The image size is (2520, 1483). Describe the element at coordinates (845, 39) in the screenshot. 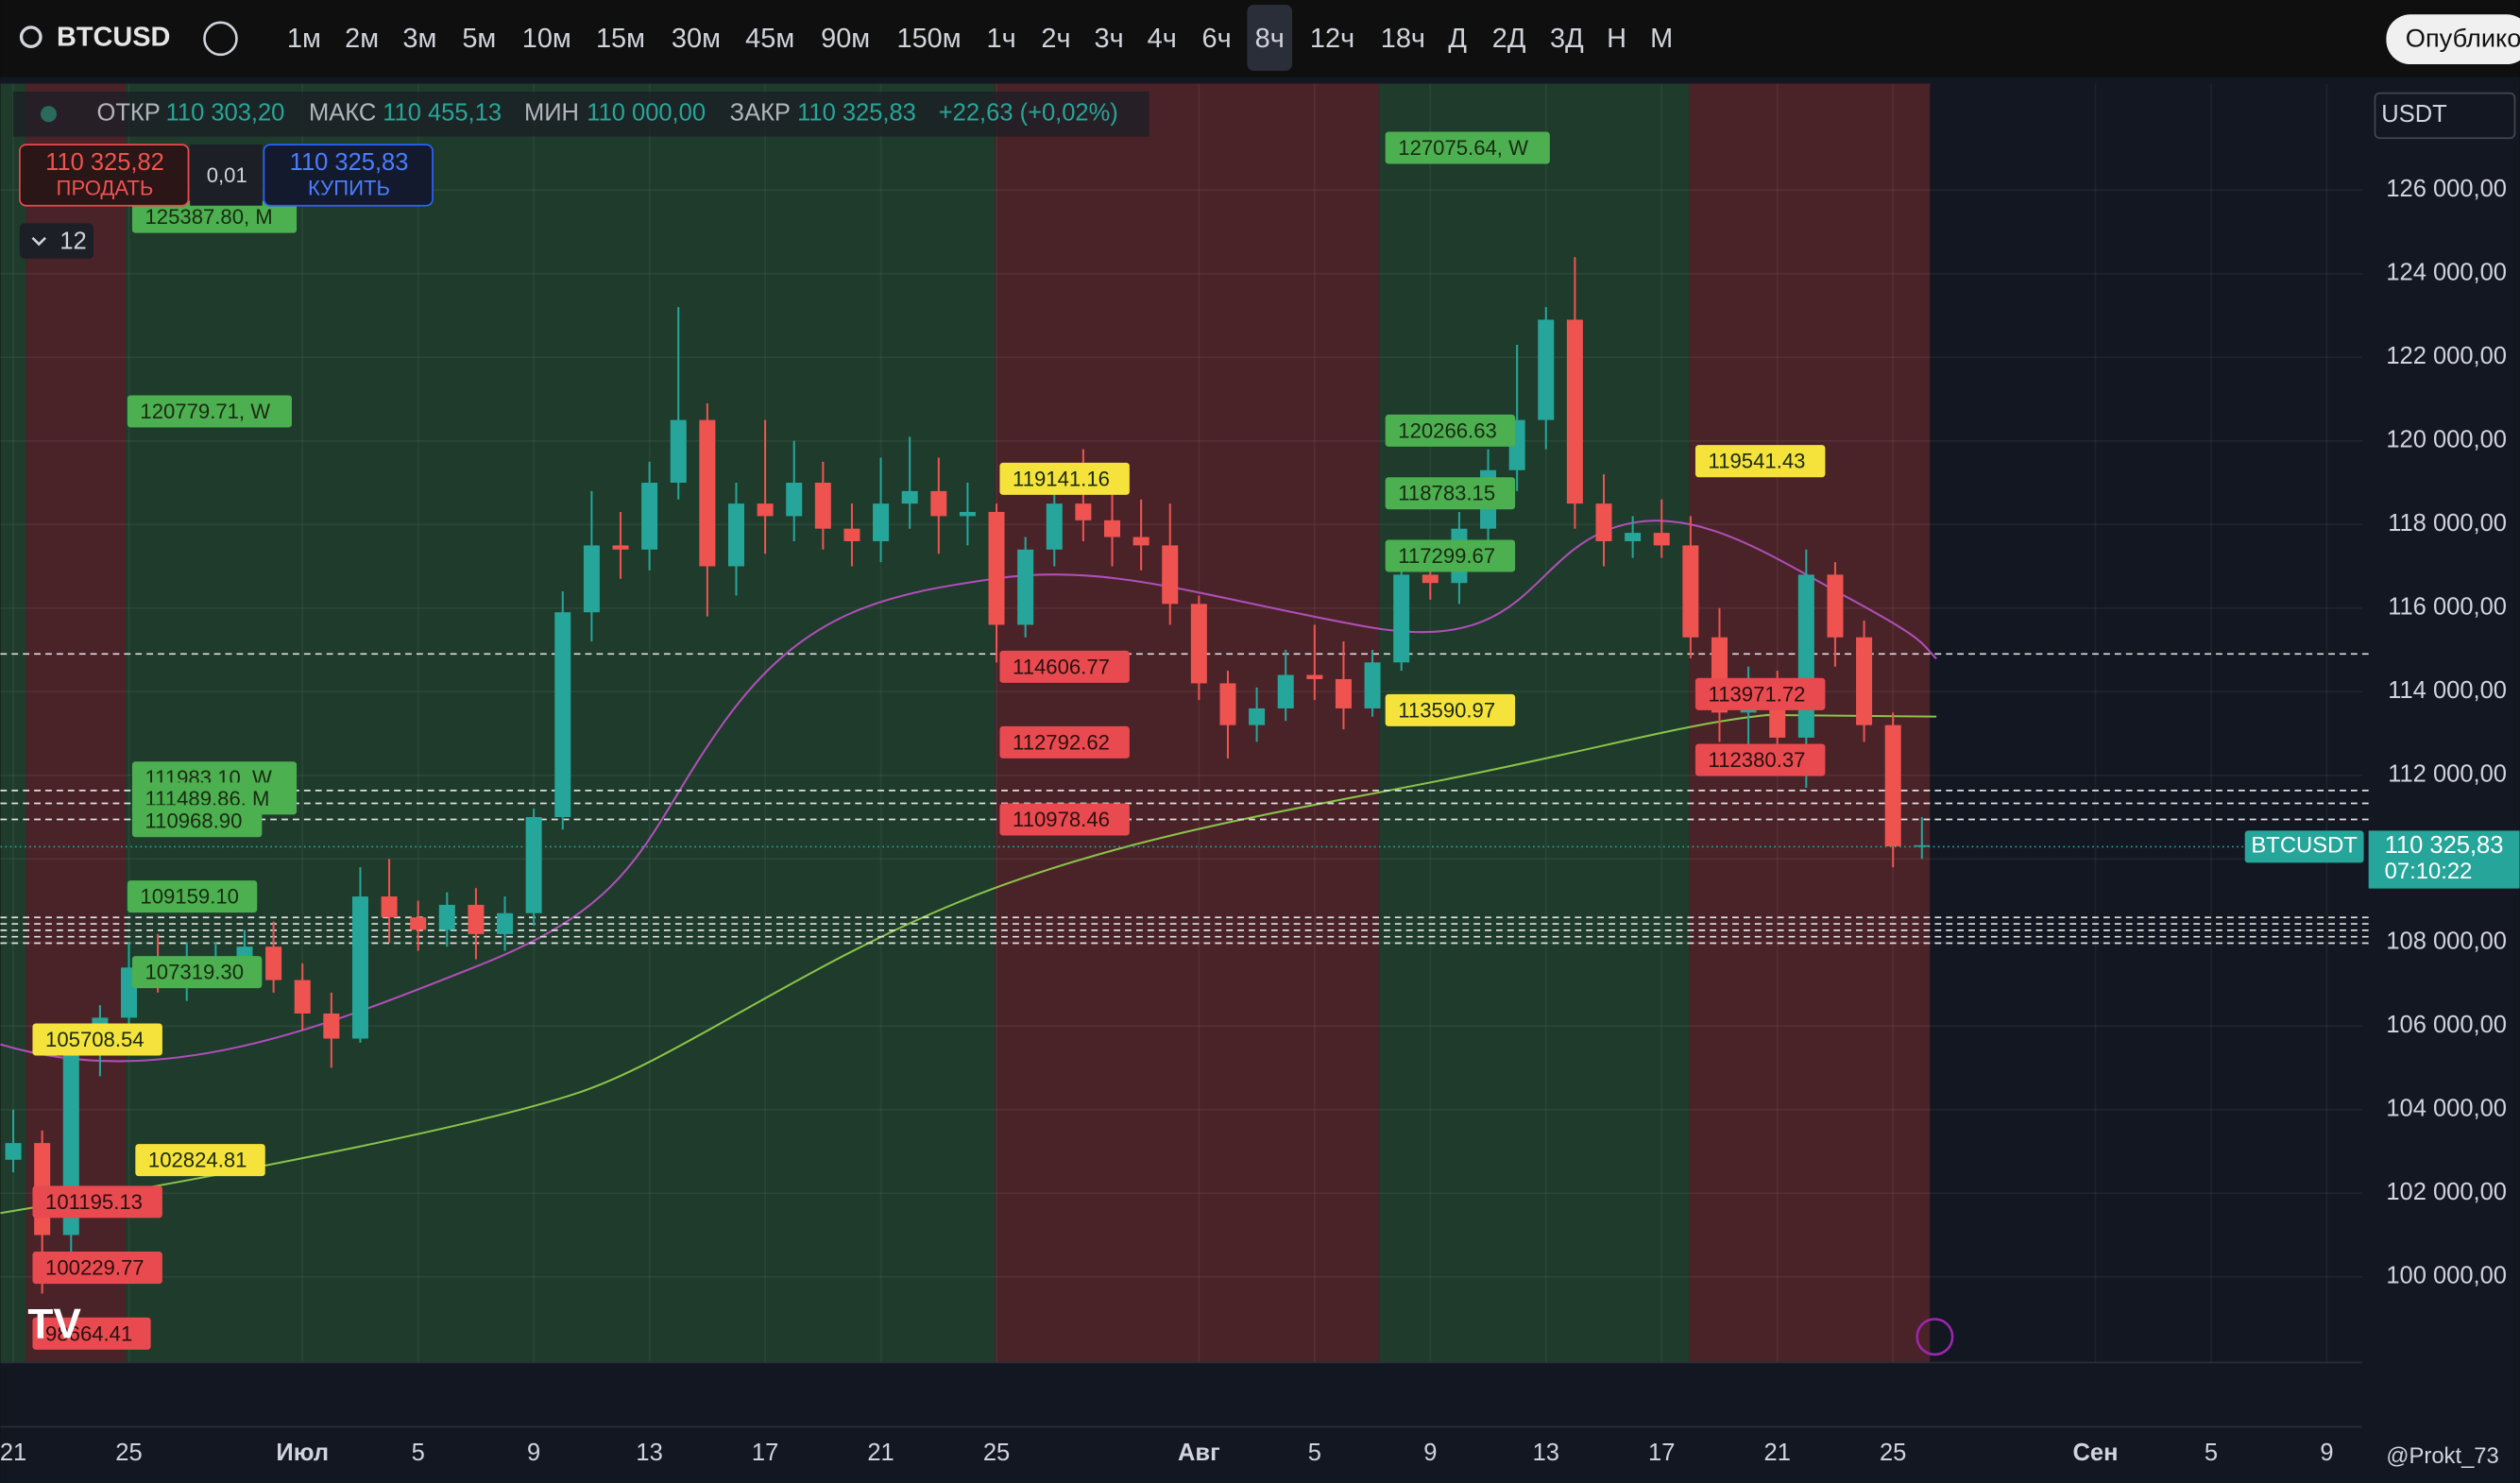

I see `timeframe: 90м` at that location.